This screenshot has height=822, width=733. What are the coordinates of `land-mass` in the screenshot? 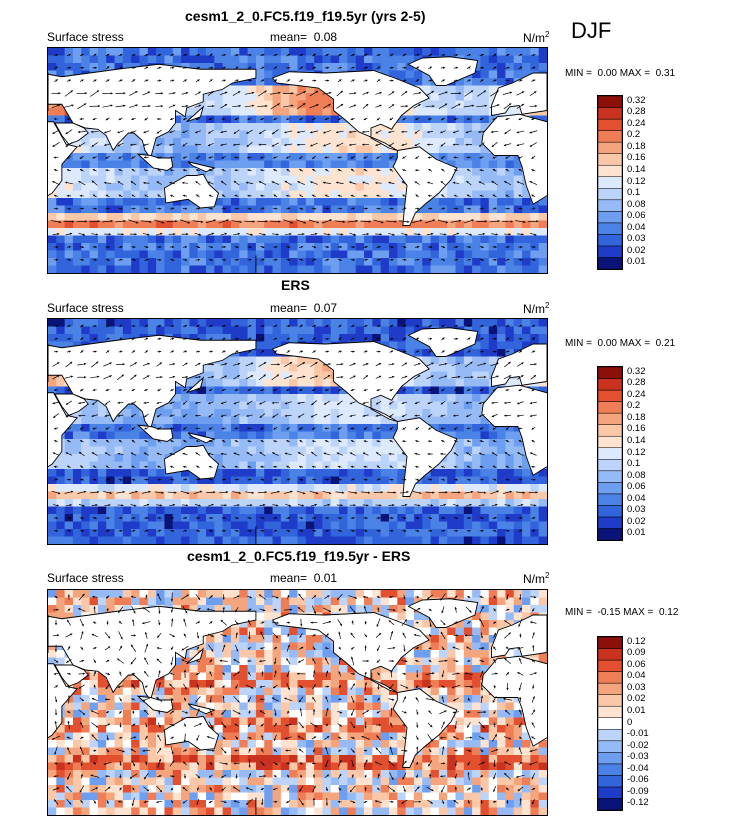 It's located at (155, 433).